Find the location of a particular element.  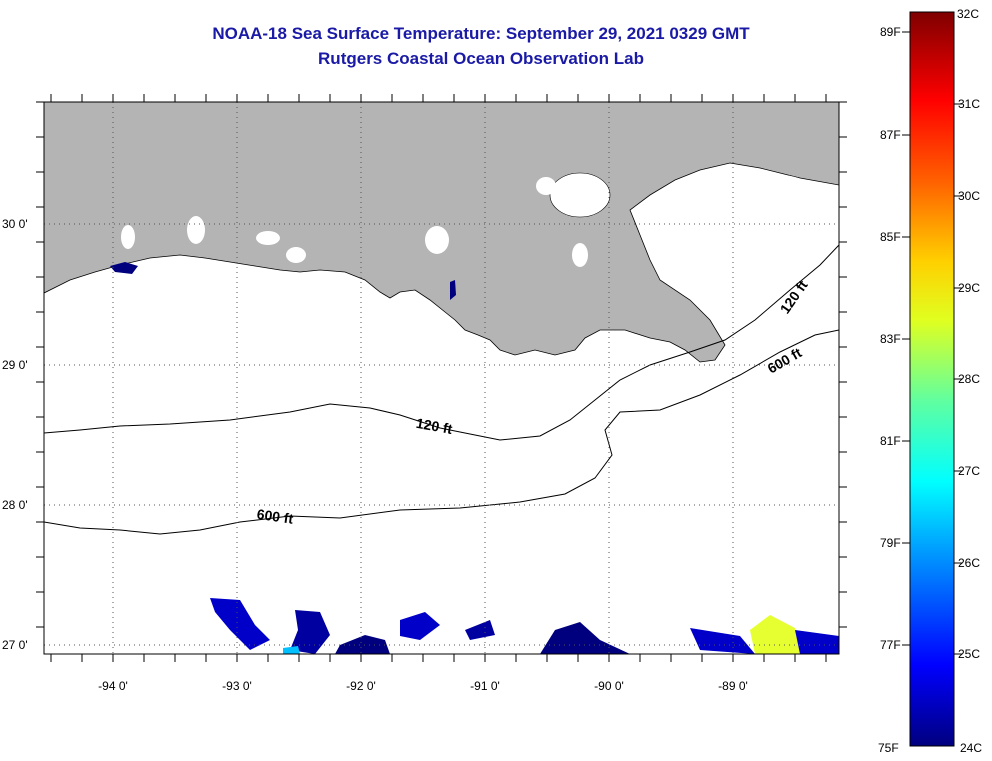

lon-label: -92 0' is located at coordinates (361, 686).